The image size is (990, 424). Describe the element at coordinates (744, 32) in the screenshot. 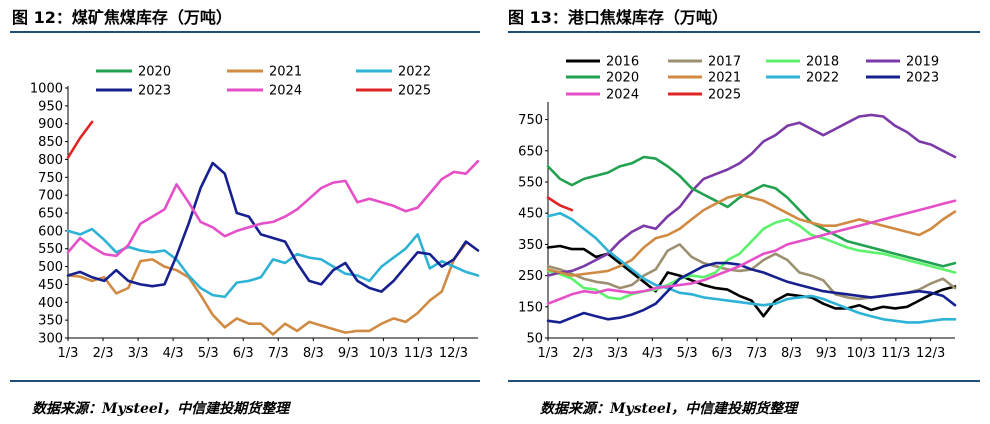

I see `right-title-rule` at that location.